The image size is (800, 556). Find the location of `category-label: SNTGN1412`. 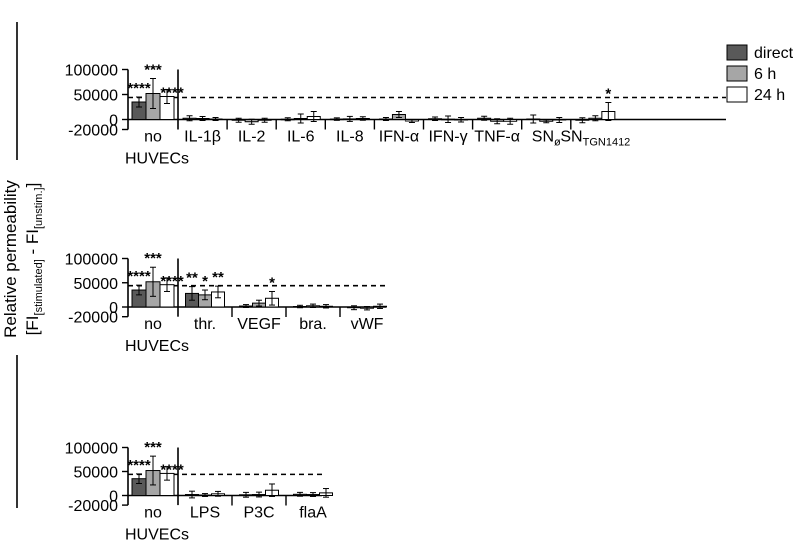

category-label: SNTGN1412 is located at coordinates (595, 139).